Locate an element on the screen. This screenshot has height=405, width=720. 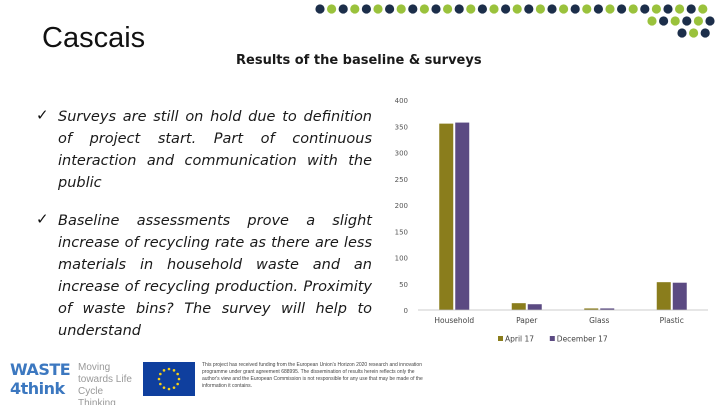
y-tick-label: 350 is located at coordinates (401, 127).